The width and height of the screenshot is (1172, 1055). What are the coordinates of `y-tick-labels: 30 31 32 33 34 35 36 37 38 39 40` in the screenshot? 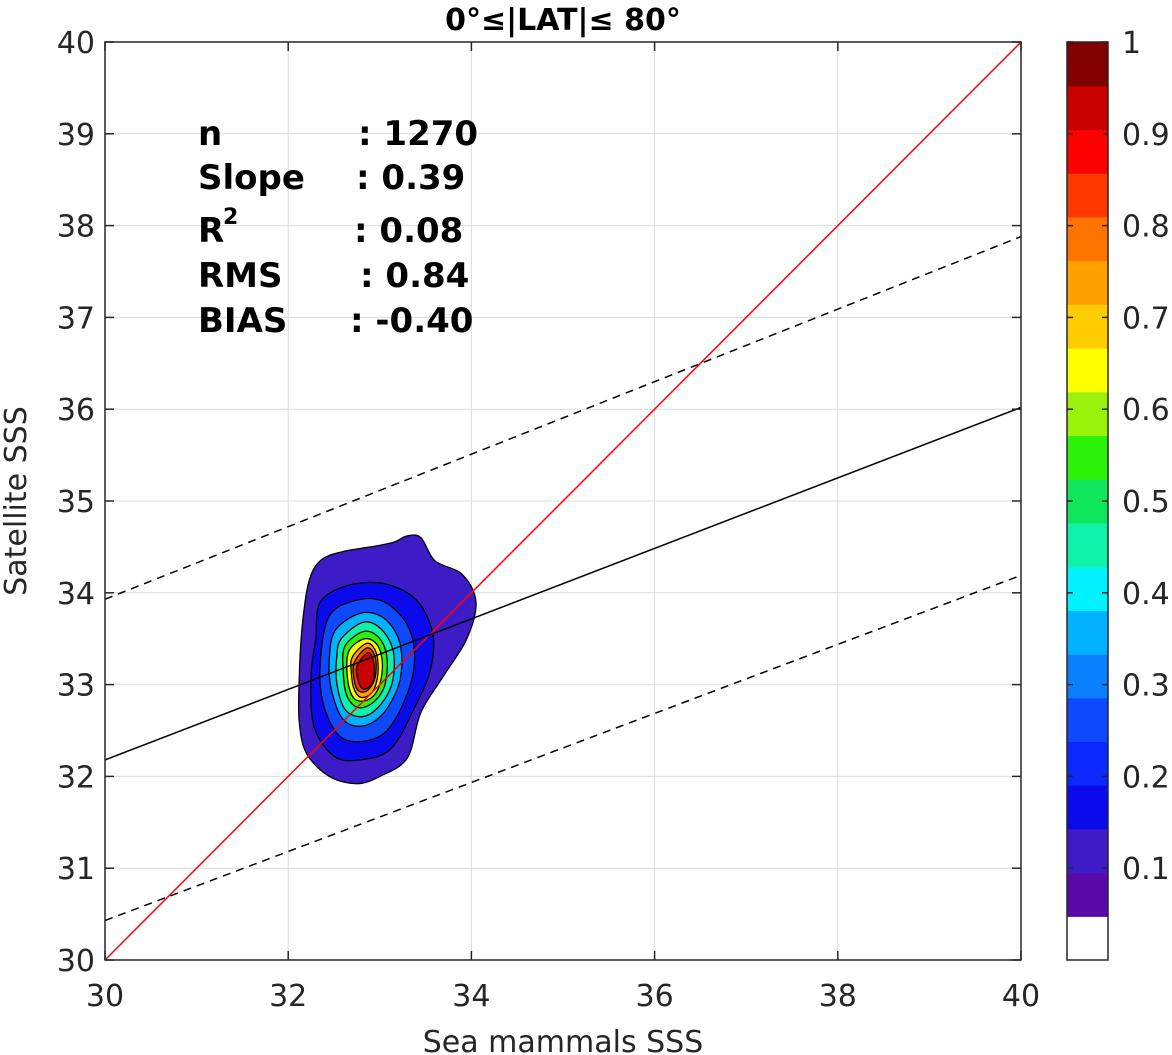 It's located at (76, 502).